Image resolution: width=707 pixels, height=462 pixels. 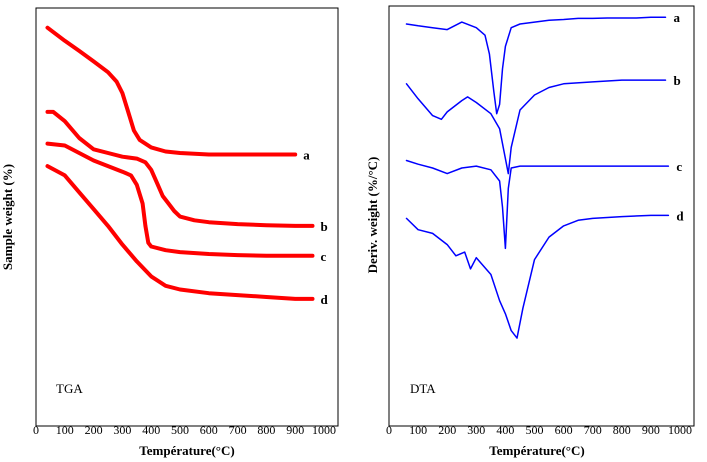 I want to click on dta-x-axis-label: Température(°C), so click(x=536, y=450).